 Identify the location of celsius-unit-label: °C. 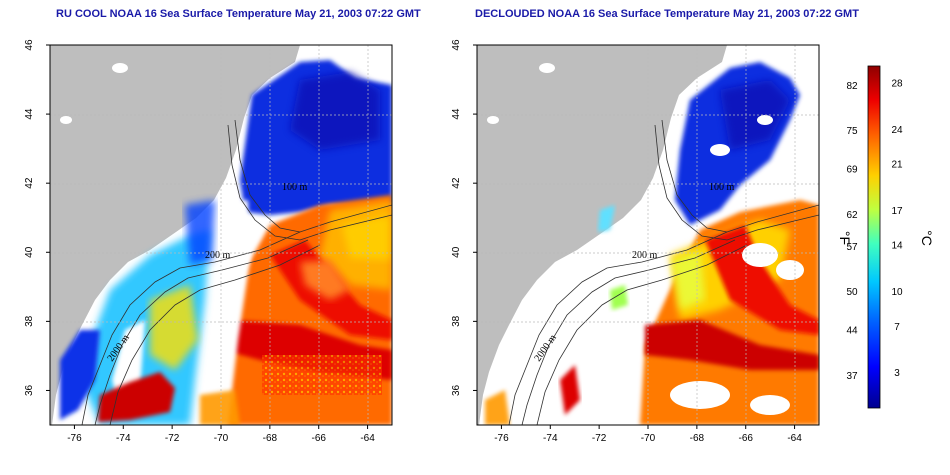
(927, 238).